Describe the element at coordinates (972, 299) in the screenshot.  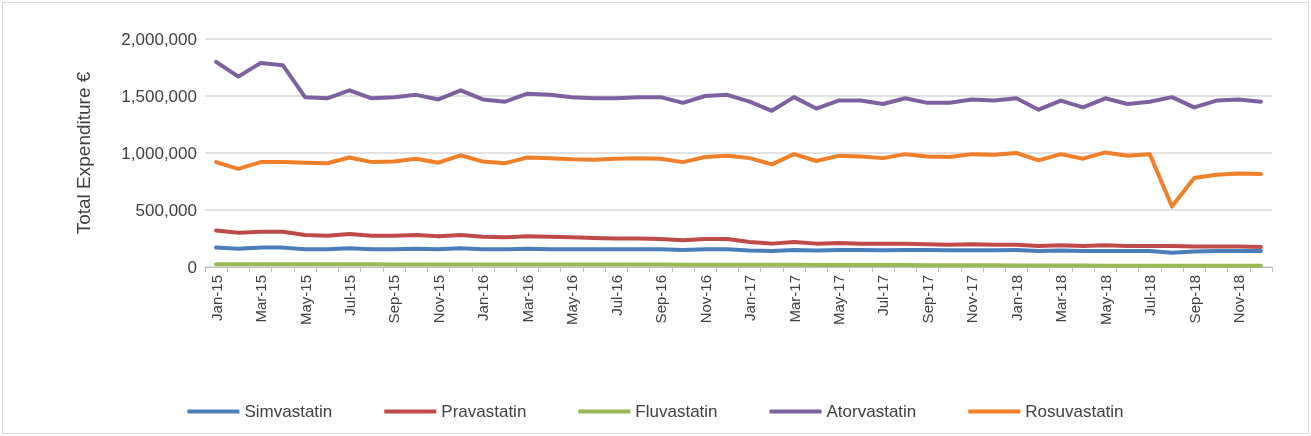
I see `x-tick-label: Nov-17` at that location.